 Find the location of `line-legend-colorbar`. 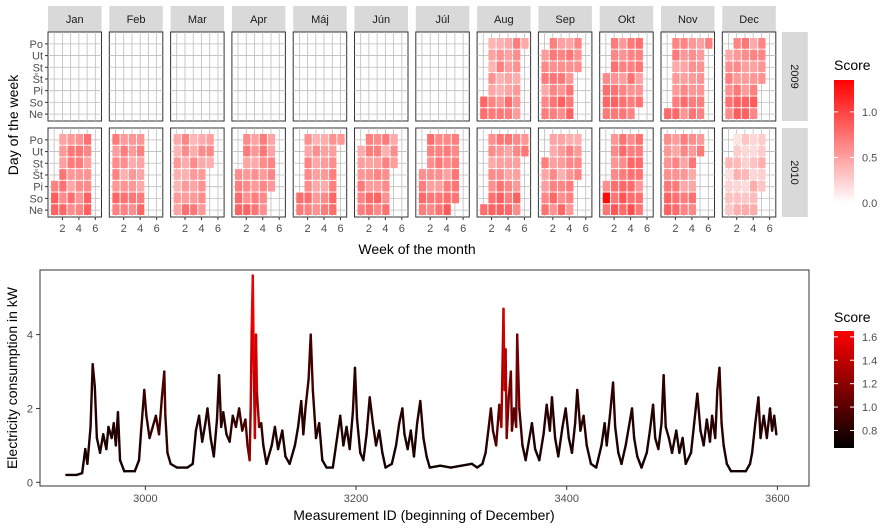

line-legend-colorbar is located at coordinates (844, 389).